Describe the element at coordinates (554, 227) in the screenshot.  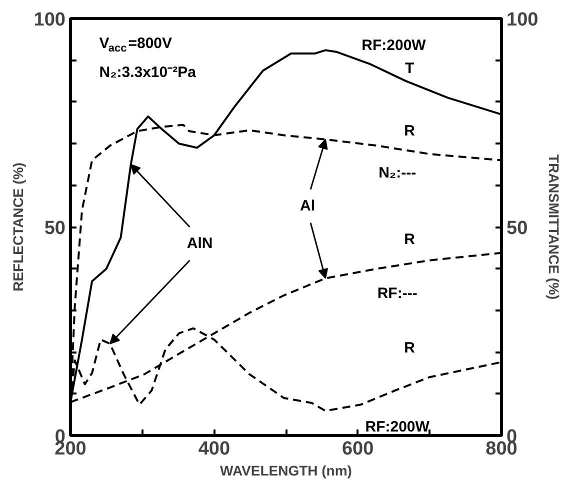
I see `y2-axis-title: TRANSMITTANCE (%)` at that location.